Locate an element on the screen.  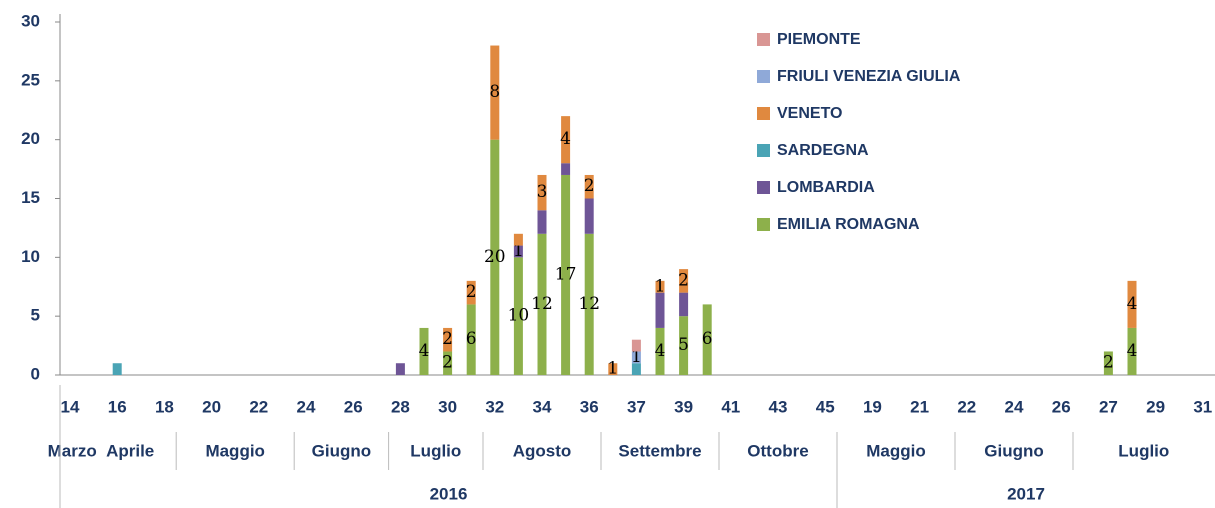
y-tick-label: 15 is located at coordinates (30, 197).